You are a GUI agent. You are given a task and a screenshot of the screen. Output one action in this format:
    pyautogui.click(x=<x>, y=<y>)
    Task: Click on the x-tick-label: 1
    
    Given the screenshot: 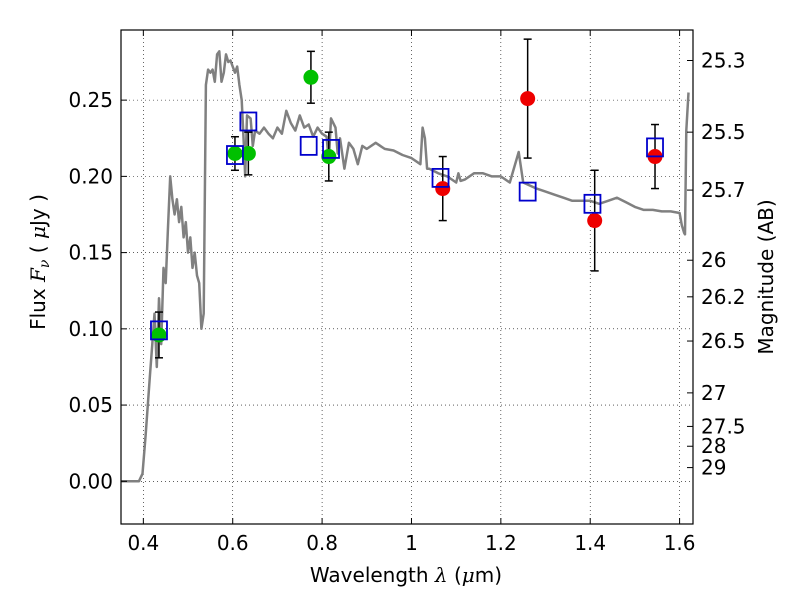 What is the action you would take?
    pyautogui.click(x=411, y=543)
    